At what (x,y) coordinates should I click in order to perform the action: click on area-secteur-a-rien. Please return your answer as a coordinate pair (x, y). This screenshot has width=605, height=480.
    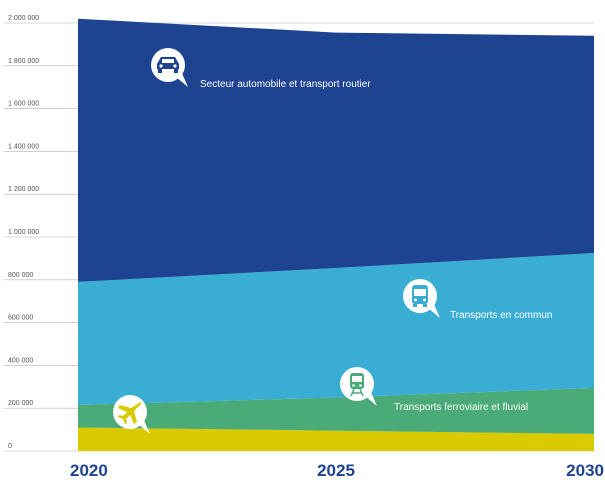
    Looking at the image, I should click on (336, 439).